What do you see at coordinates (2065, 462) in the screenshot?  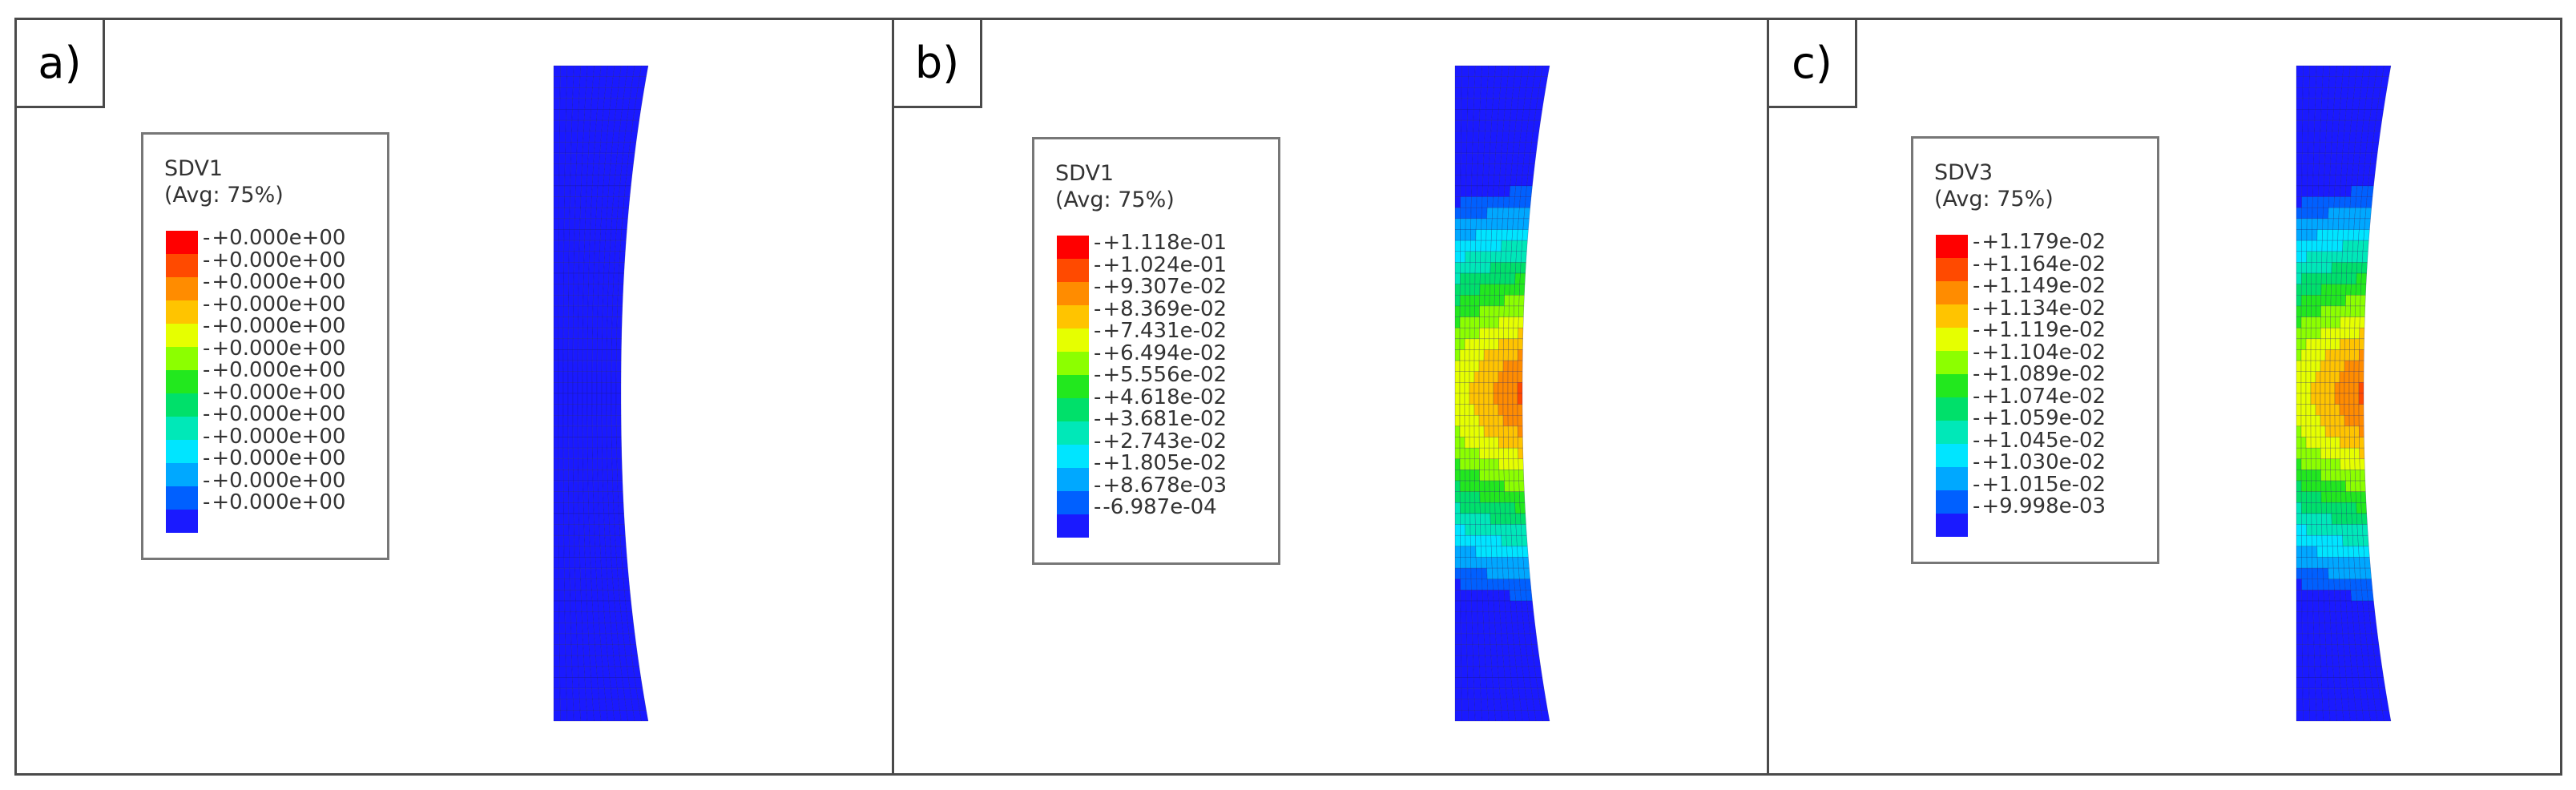 I see `legend-value: +1.030e-02` at bounding box center [2065, 462].